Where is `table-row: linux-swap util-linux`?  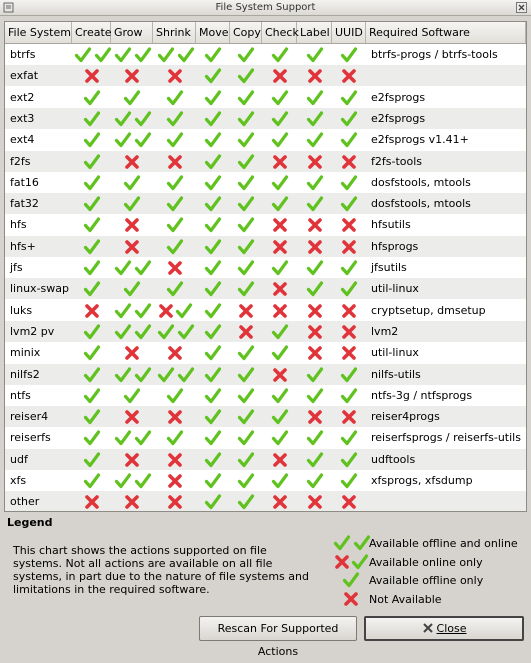
table-row: linux-swap util-linux is located at coordinates (265, 289).